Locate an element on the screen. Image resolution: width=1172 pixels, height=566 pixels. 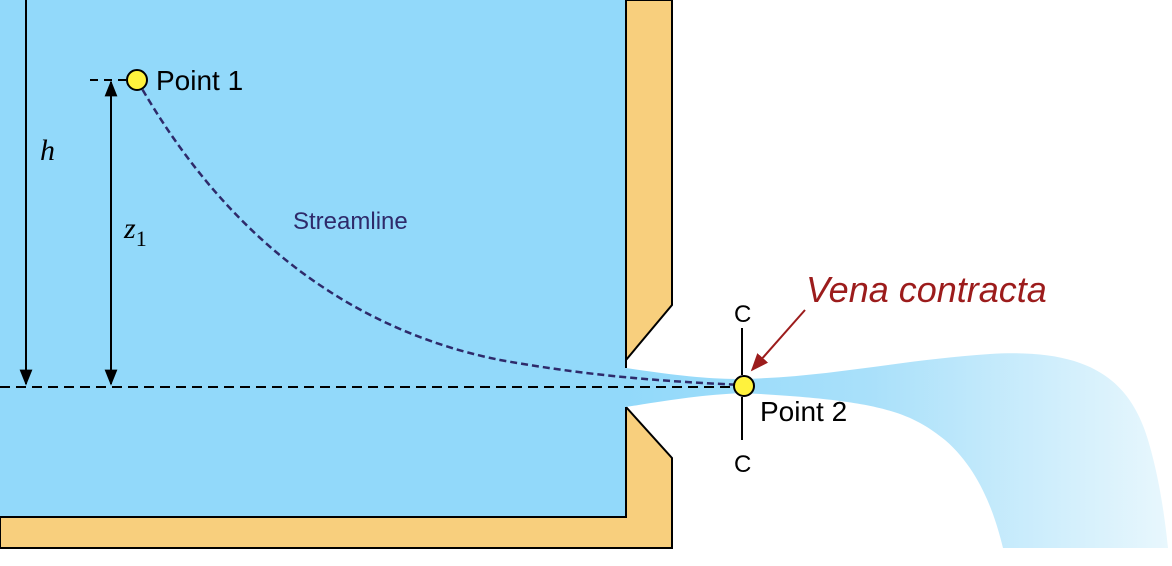
vena-contracta-label: Vena contracta is located at coordinates (926, 289).